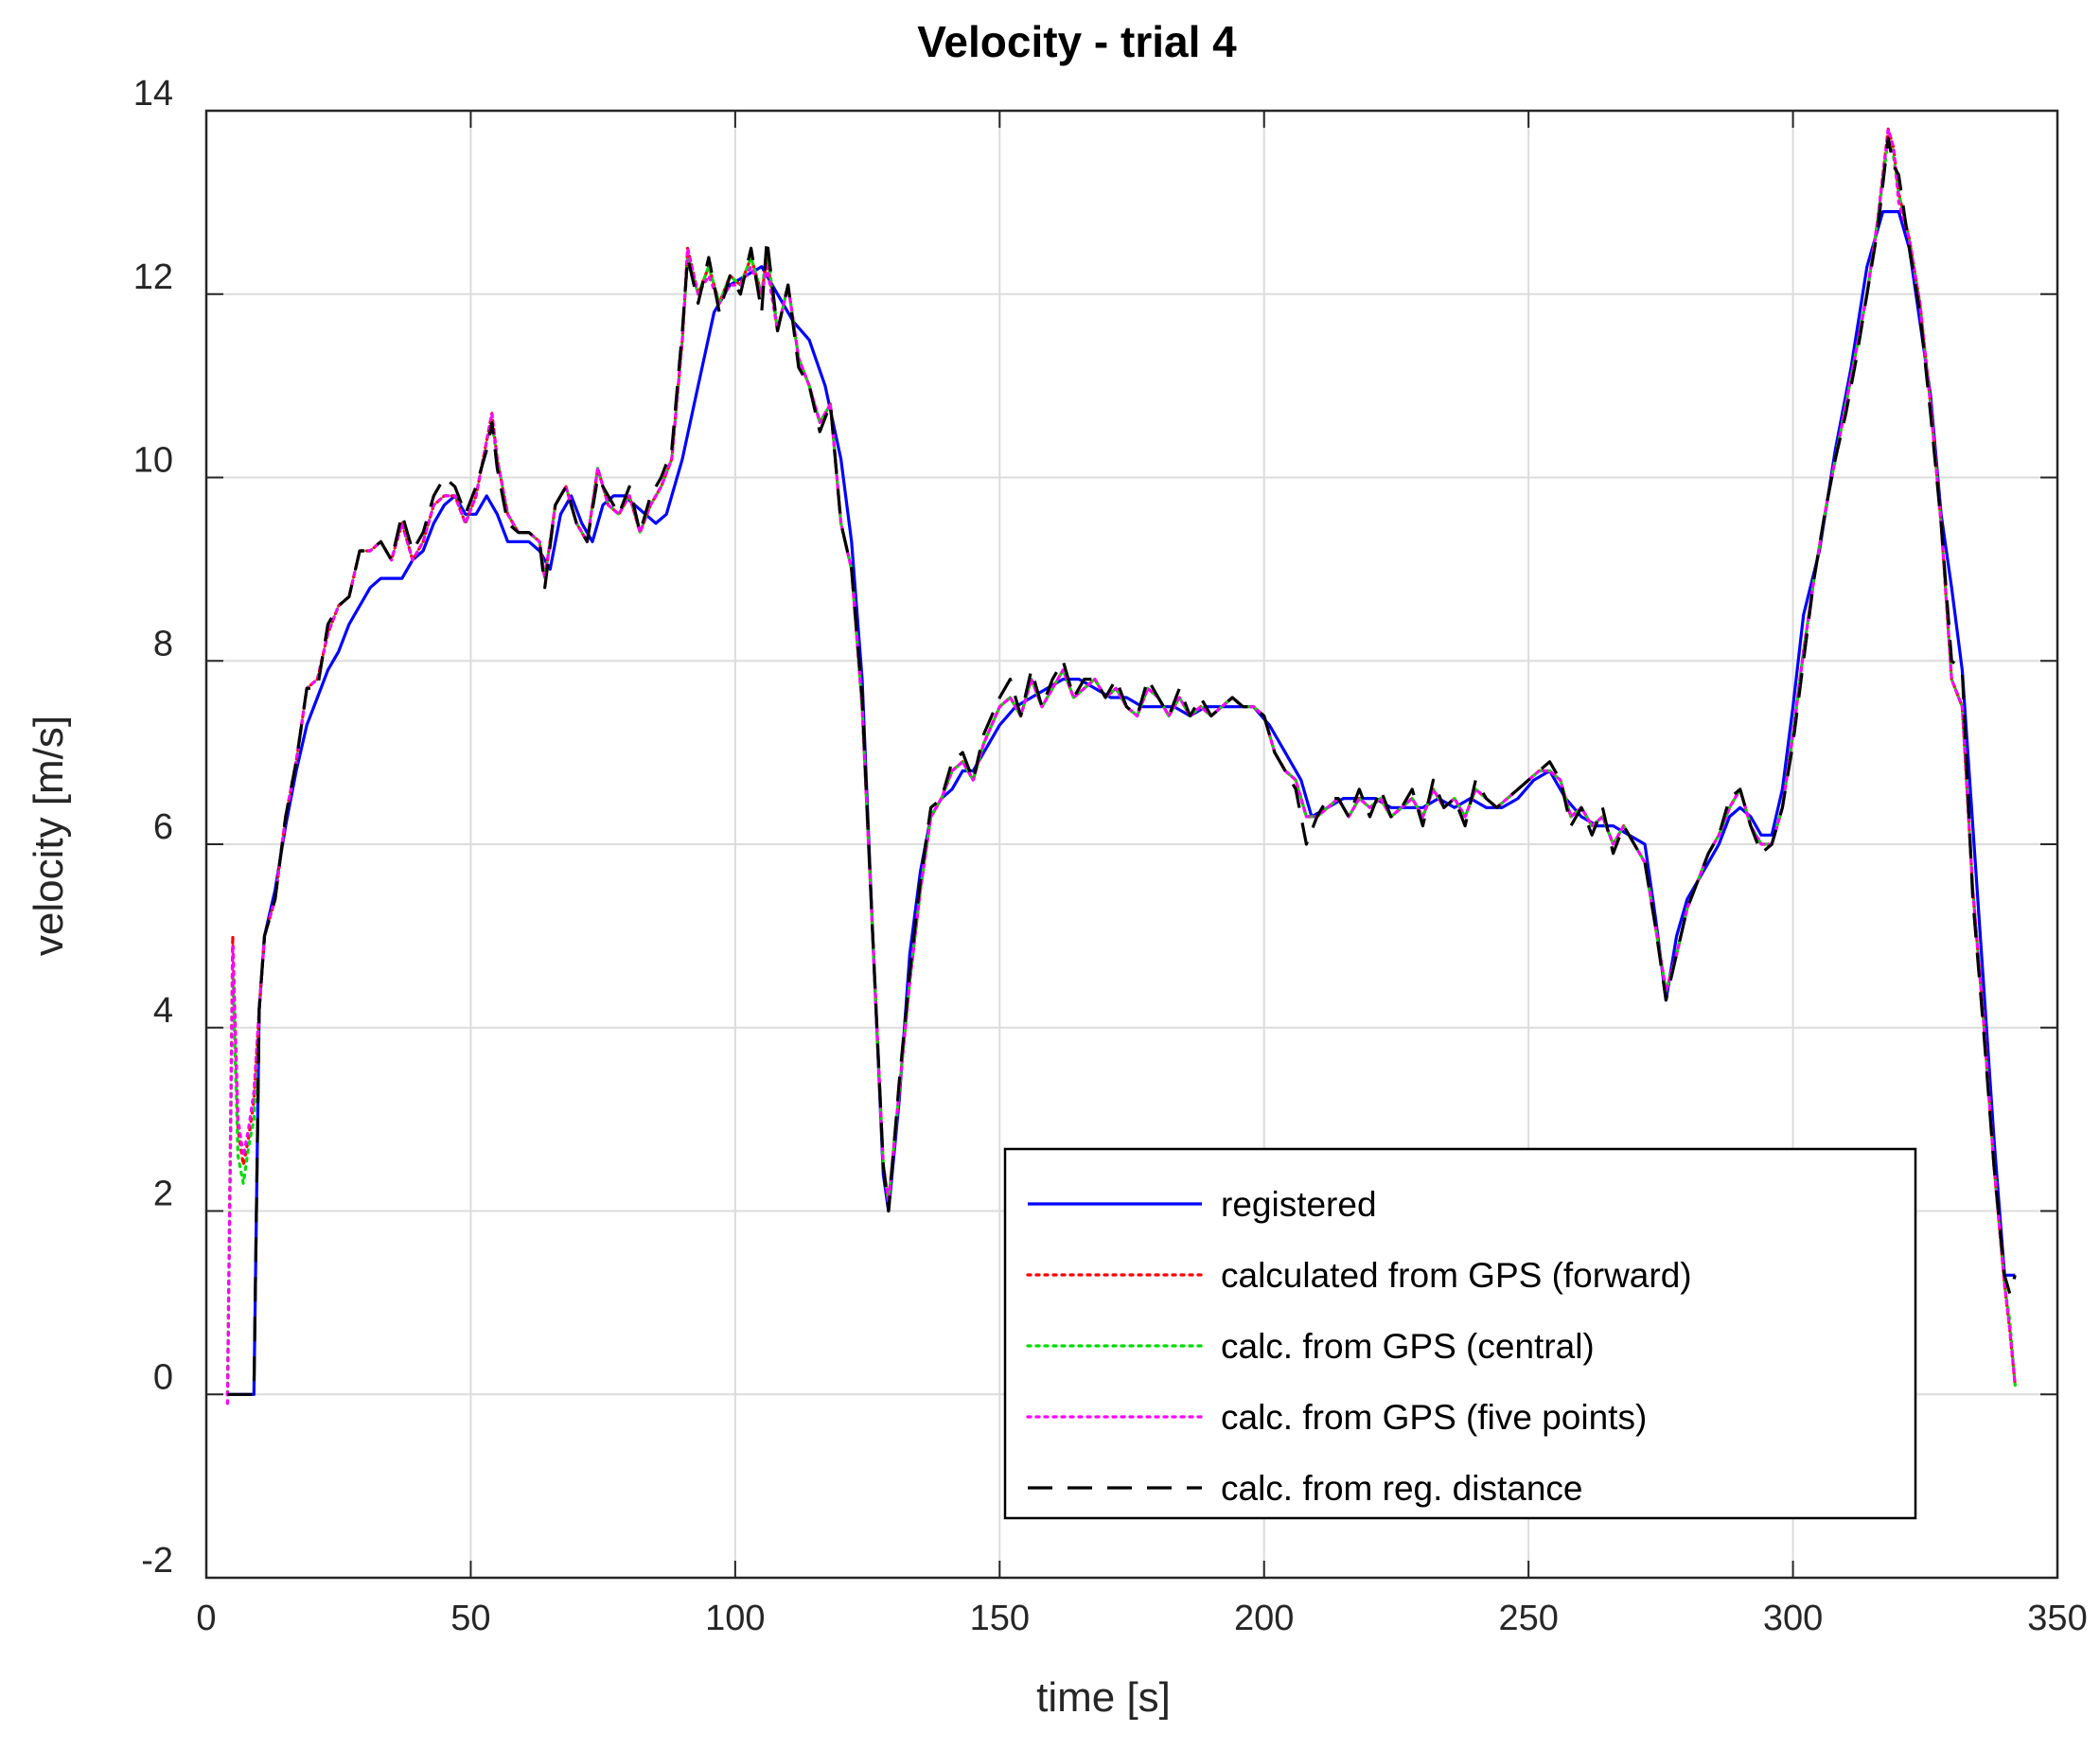 This screenshot has width=2100, height=1750. I want to click on legend-box, so click(1460, 1333).